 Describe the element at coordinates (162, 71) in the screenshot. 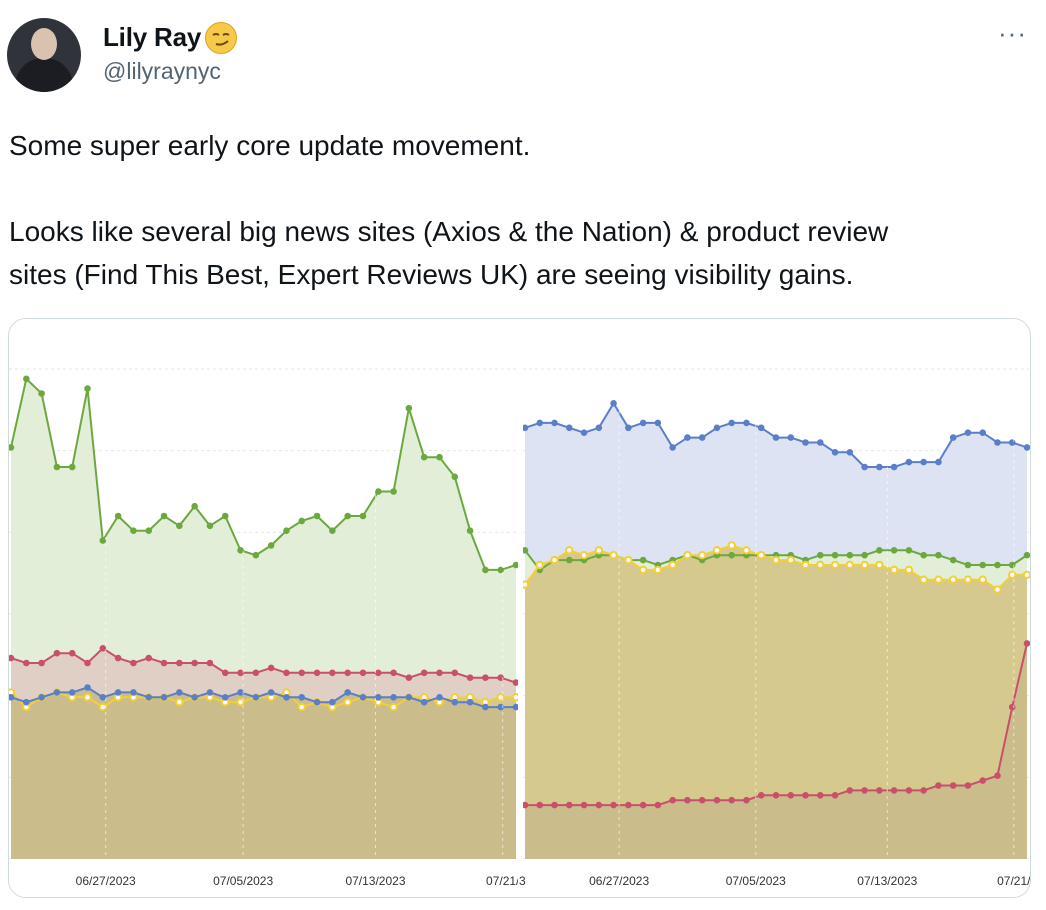

I see `author-handle: @lilyraynyc` at that location.